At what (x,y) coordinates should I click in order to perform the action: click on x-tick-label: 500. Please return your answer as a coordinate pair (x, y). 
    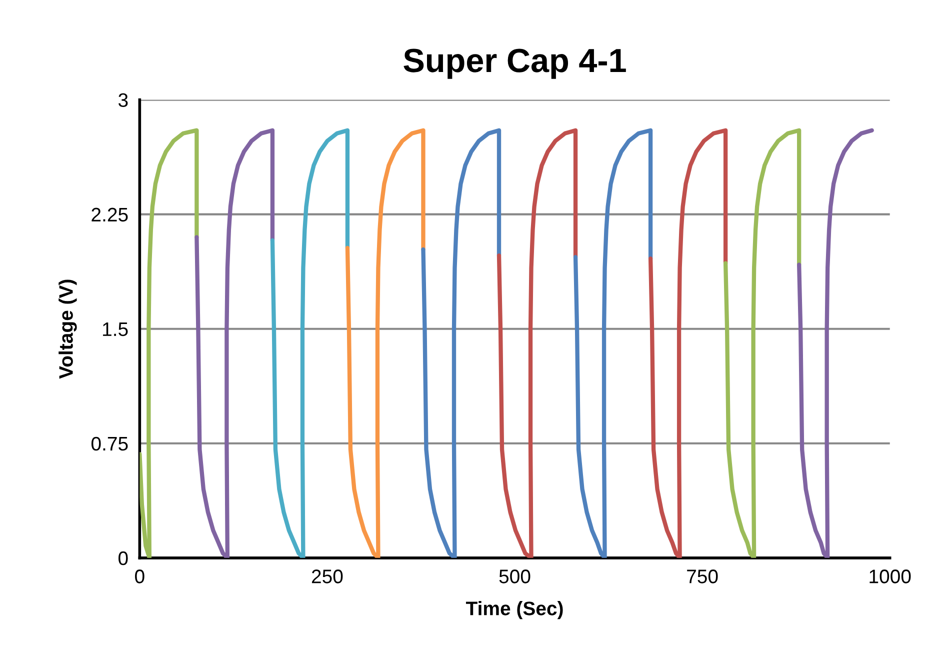
    Looking at the image, I should click on (514, 577).